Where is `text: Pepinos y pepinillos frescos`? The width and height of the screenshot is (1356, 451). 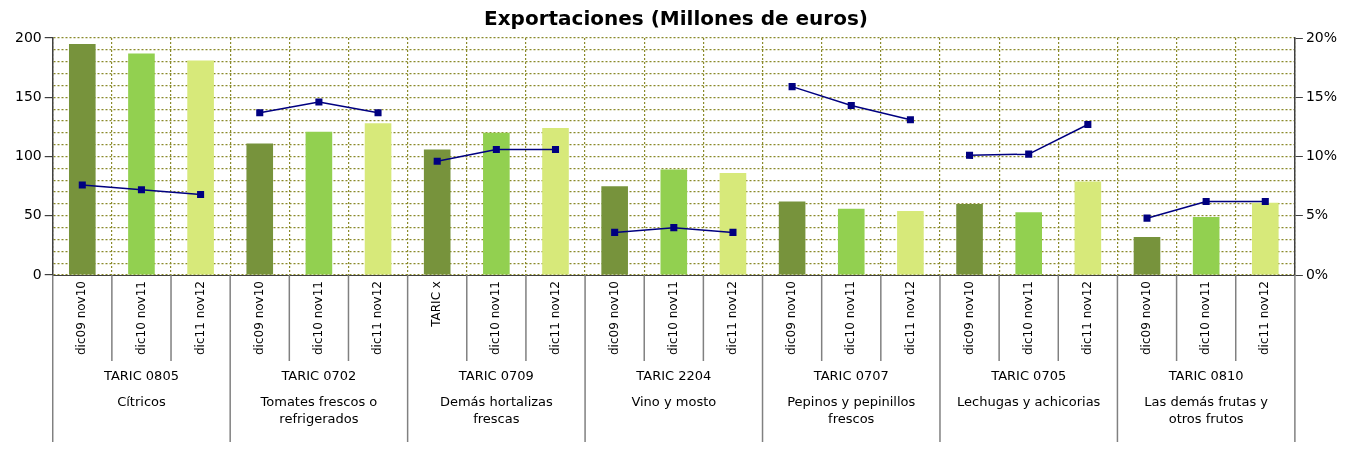
text: Pepinos y pepinillos frescos is located at coordinates (851, 410).